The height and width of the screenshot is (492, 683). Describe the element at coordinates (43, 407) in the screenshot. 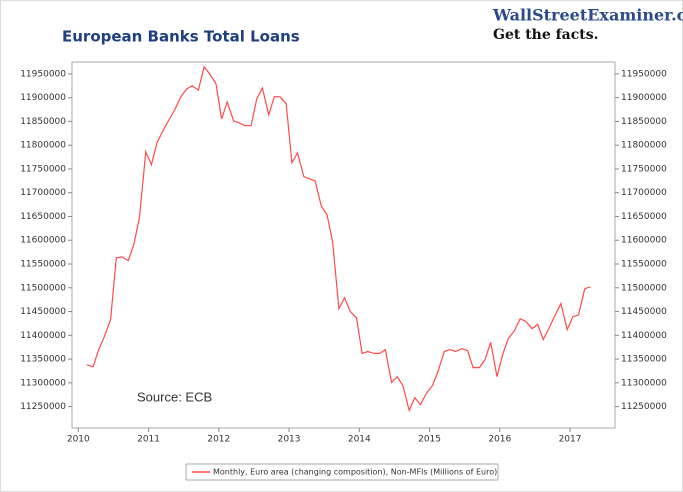

I see `y-tick-label: 11250000` at that location.